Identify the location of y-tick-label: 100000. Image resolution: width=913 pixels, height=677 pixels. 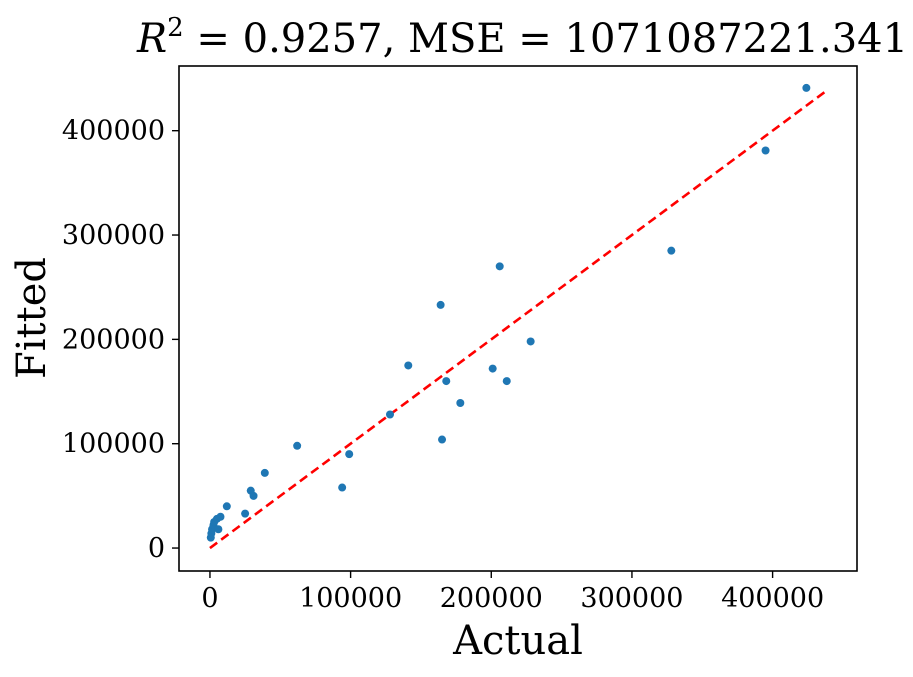
(113, 444).